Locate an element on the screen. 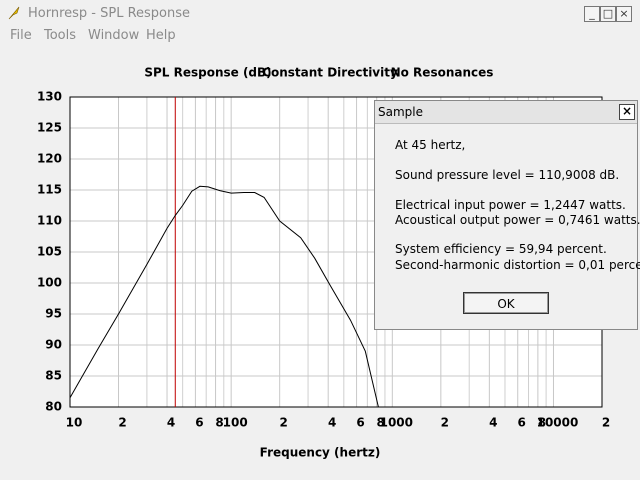  dialog-text: System efficiency = 59,94 percent. is located at coordinates (501, 249).